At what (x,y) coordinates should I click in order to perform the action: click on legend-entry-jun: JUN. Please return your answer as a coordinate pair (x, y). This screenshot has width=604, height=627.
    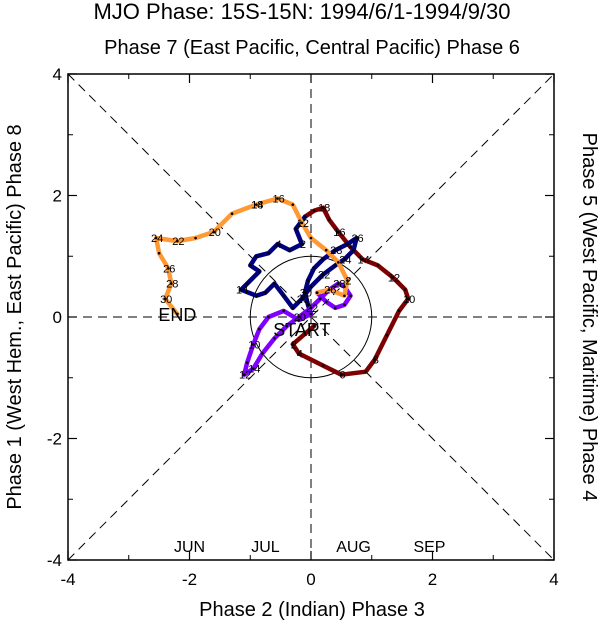
    Looking at the image, I should click on (189, 547).